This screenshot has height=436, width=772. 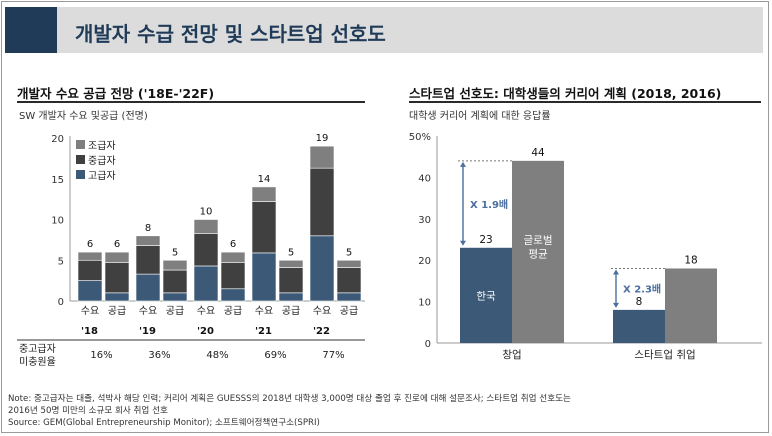 I want to click on title-bar, so click(x=384, y=30).